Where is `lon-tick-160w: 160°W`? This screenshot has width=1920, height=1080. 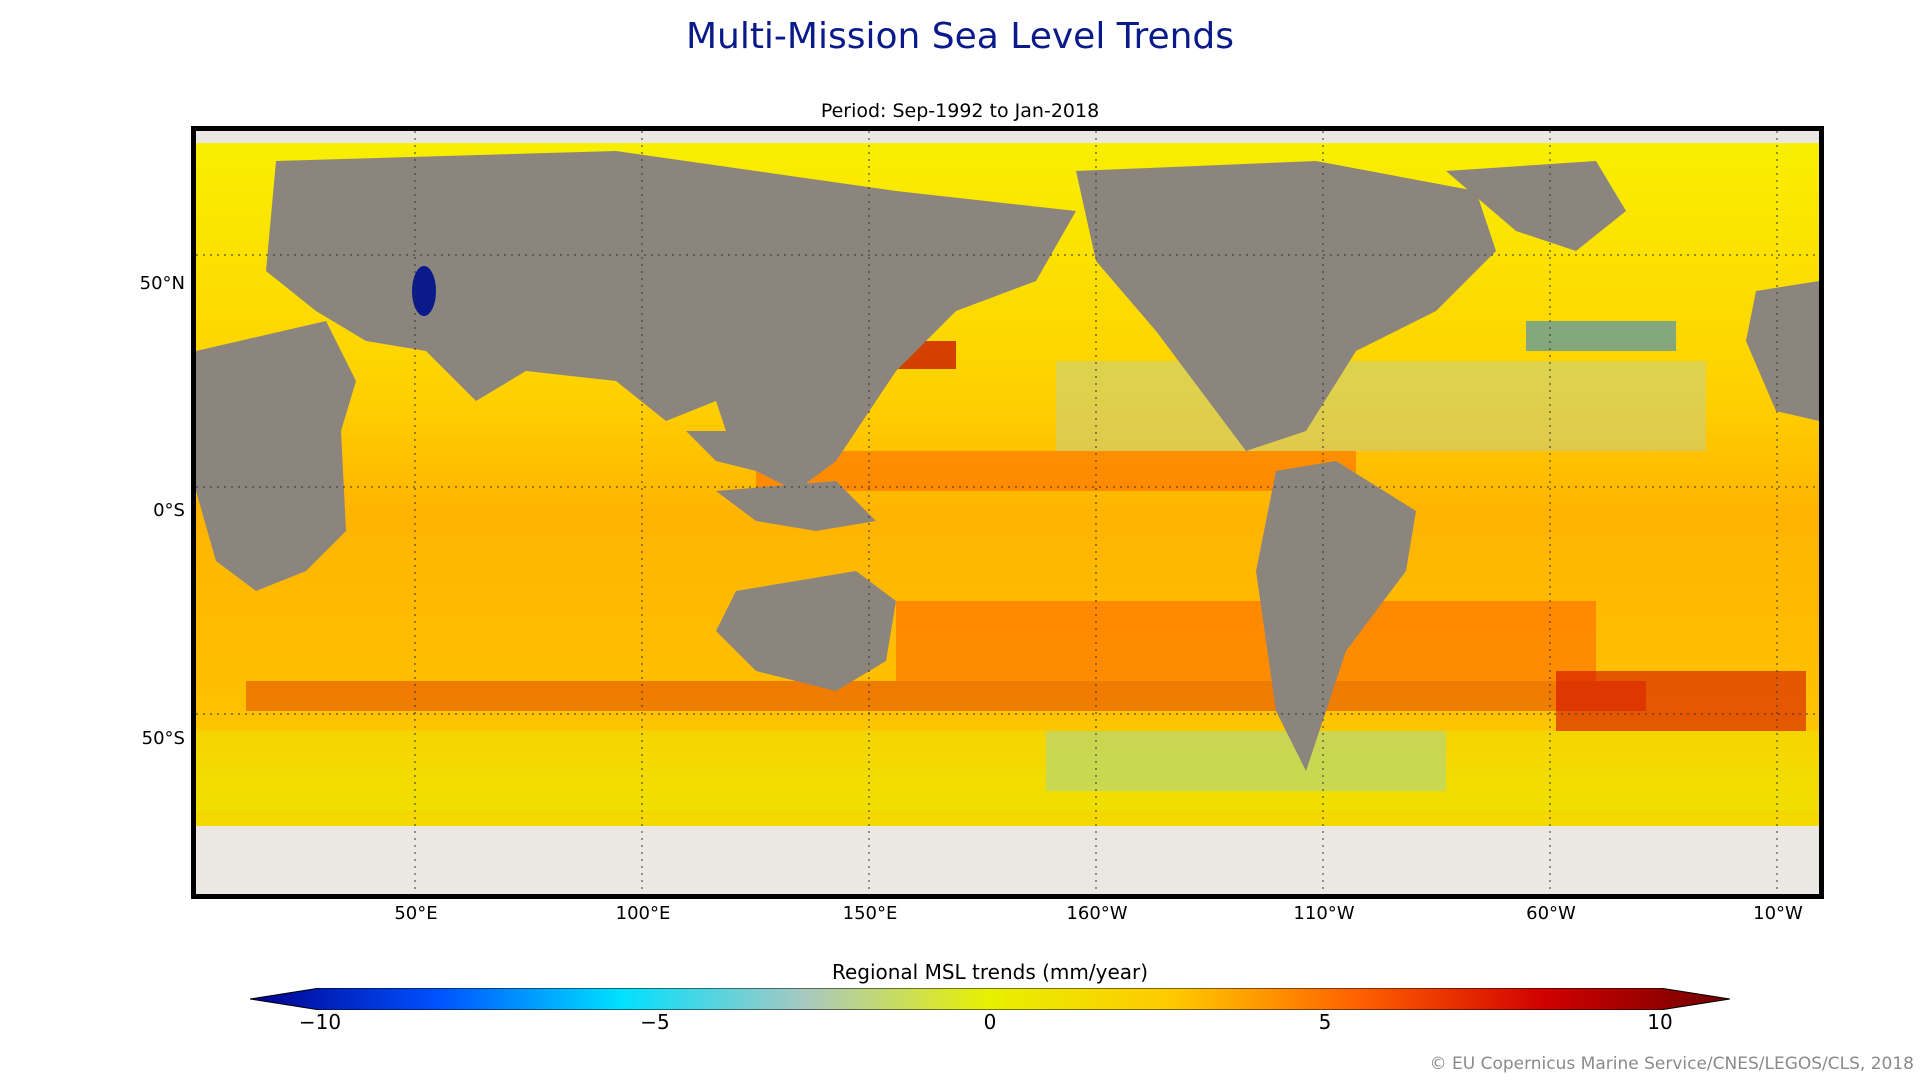 lon-tick-160w: 160°W is located at coordinates (1097, 913).